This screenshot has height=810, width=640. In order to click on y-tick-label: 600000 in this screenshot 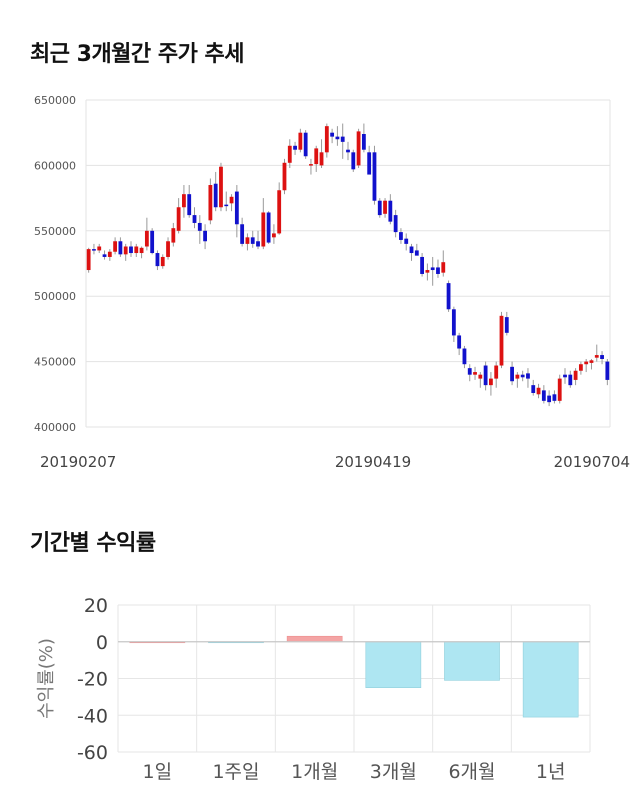, I will do `click(55, 165)`.